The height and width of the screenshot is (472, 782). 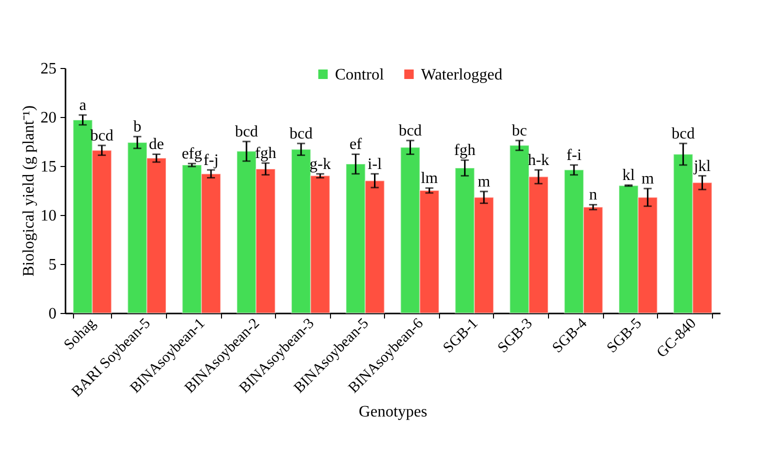 What do you see at coordinates (48, 69) in the screenshot?
I see `y-tick-label: 25` at bounding box center [48, 69].